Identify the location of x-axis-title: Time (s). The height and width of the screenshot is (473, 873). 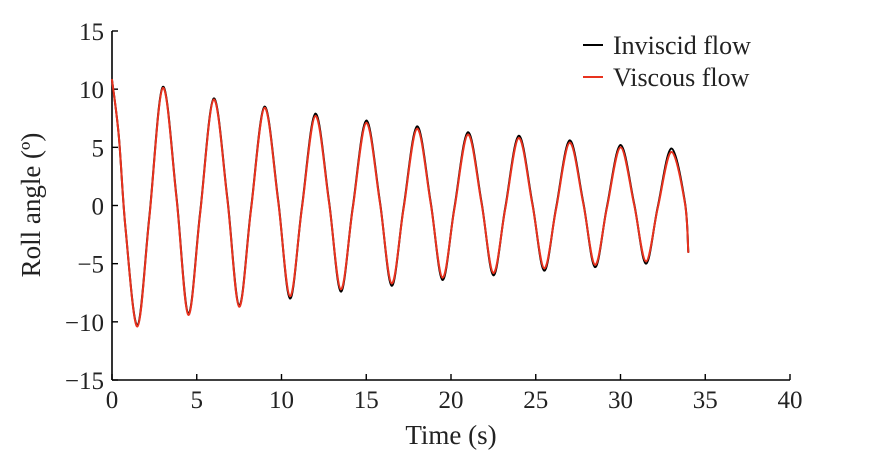
(450, 435).